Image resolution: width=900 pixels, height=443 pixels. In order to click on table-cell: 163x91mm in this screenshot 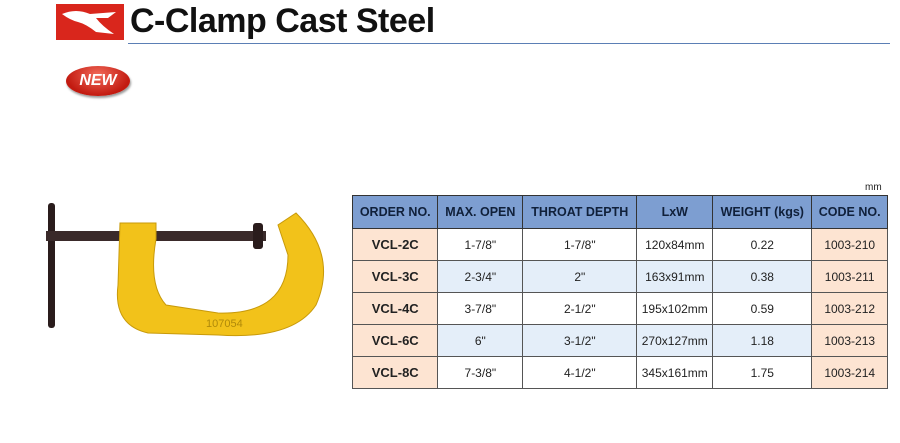, I will do `click(675, 276)`.